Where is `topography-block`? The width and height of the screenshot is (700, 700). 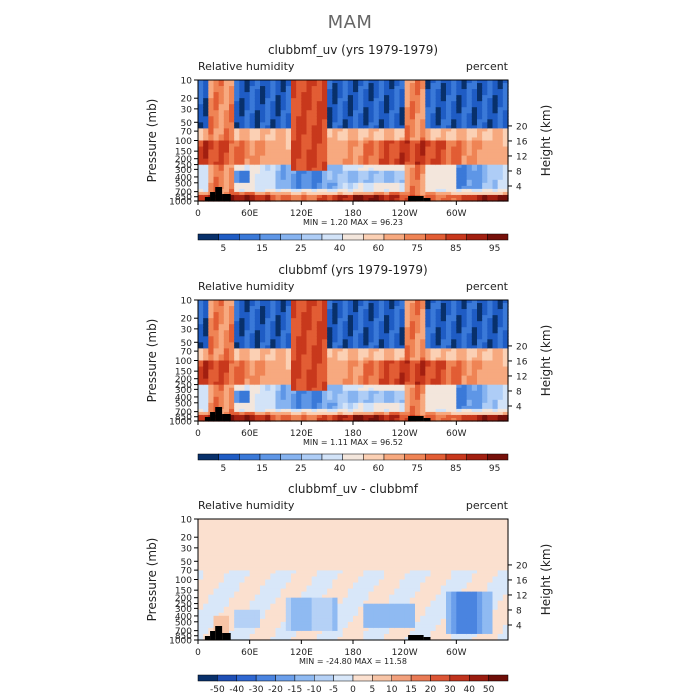
topography-block is located at coordinates (219, 414).